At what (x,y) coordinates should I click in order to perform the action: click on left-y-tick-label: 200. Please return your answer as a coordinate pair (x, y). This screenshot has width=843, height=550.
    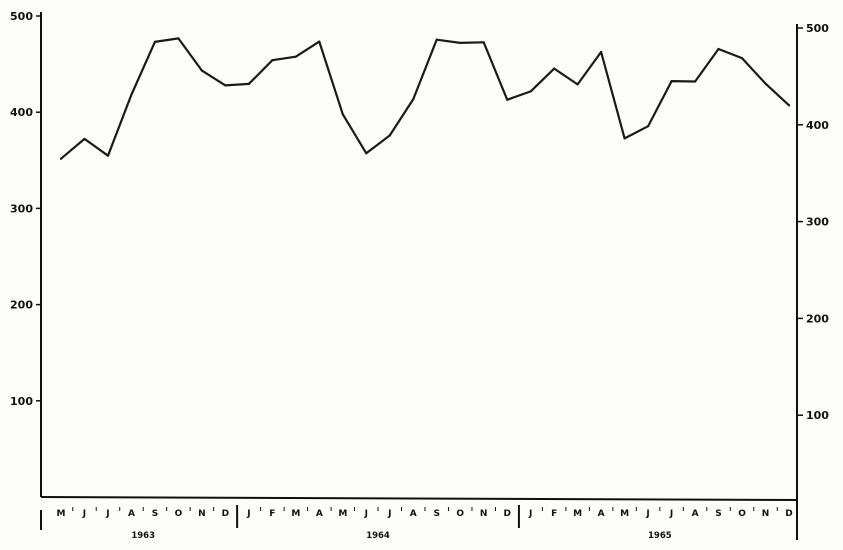
    Looking at the image, I should click on (21, 305).